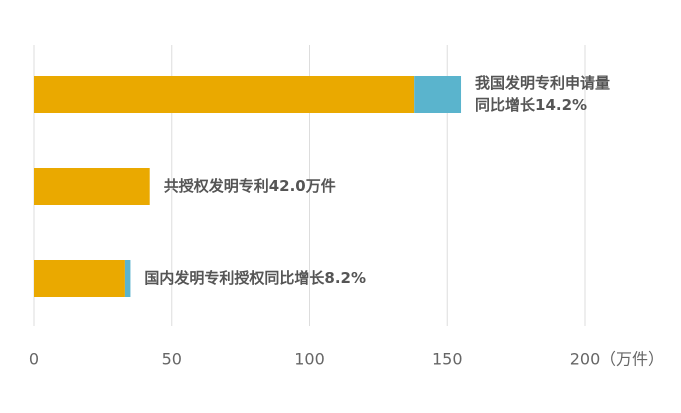 This screenshot has width=681, height=413. Describe the element at coordinates (255, 278) in the screenshot. I see `annotation: 国内发明专利授权同比增长8.2%` at that location.